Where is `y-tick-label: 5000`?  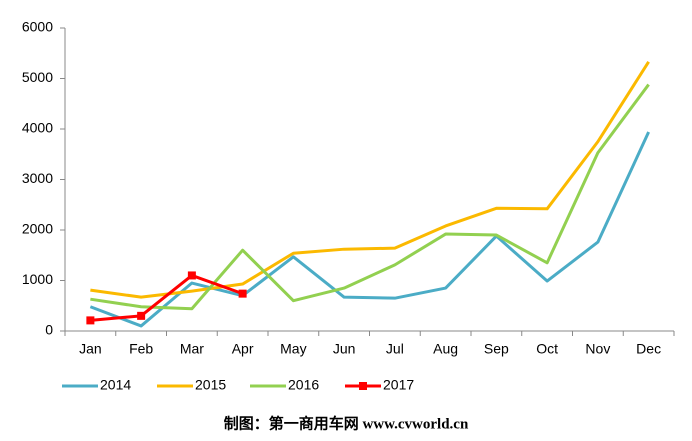 y-tick-label: 5000 is located at coordinates (37, 77).